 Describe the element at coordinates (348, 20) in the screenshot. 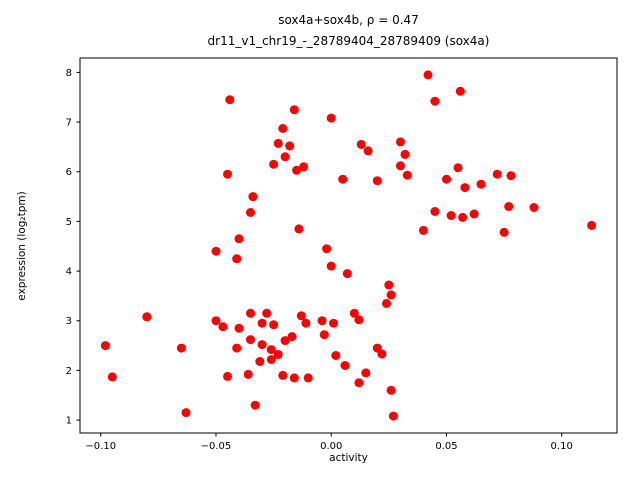

I see `chart-title-line1: sox4a+sox4b, ρ = 0.47` at that location.